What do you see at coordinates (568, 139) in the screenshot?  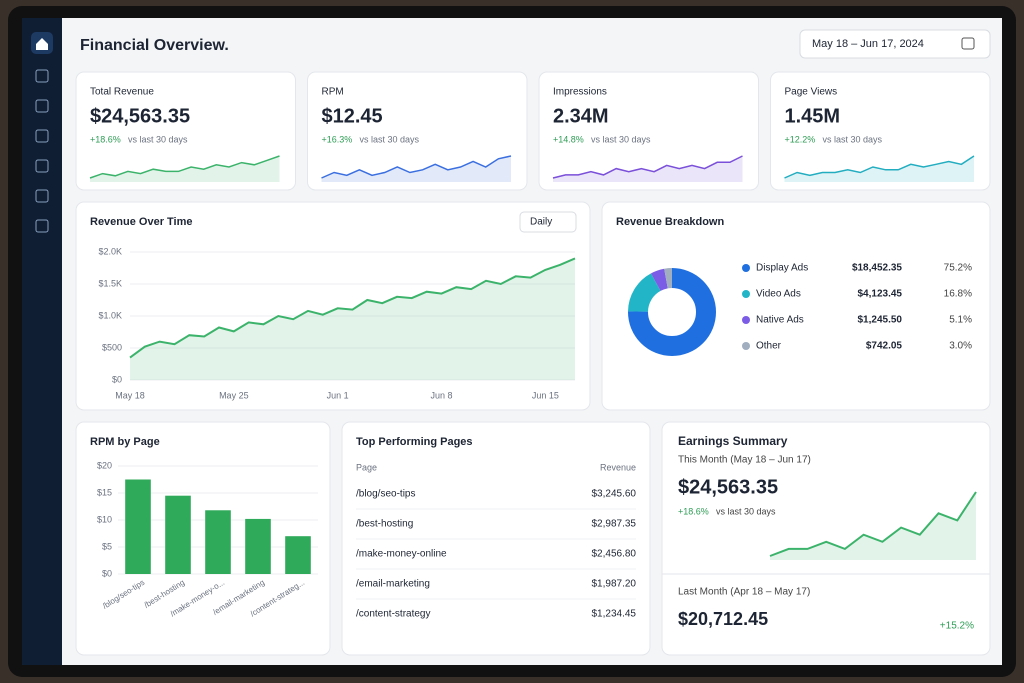 I see `kpi-change: +14.8%` at bounding box center [568, 139].